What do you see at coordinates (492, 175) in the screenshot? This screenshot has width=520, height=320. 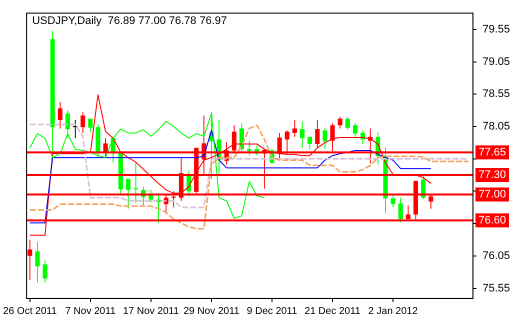 I see `ref-line-label: 77.30` at bounding box center [492, 175].